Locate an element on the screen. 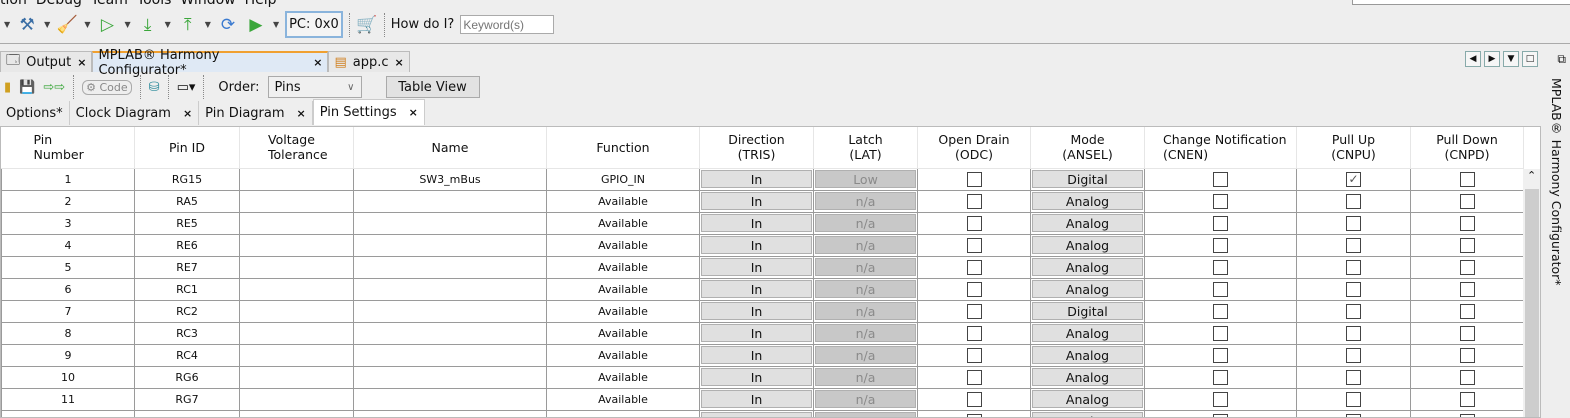  column-header: Pin ID is located at coordinates (187, 148).